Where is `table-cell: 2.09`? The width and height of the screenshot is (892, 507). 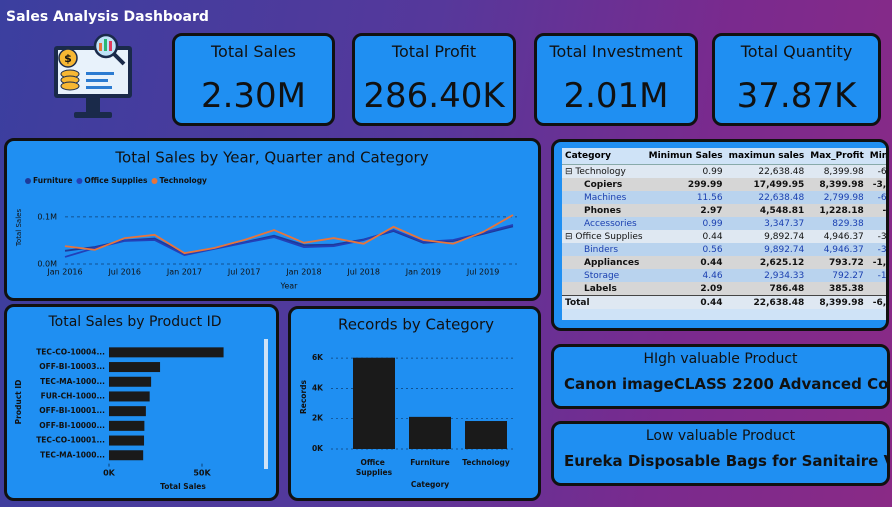 table-cell: 2.09 is located at coordinates (711, 288).